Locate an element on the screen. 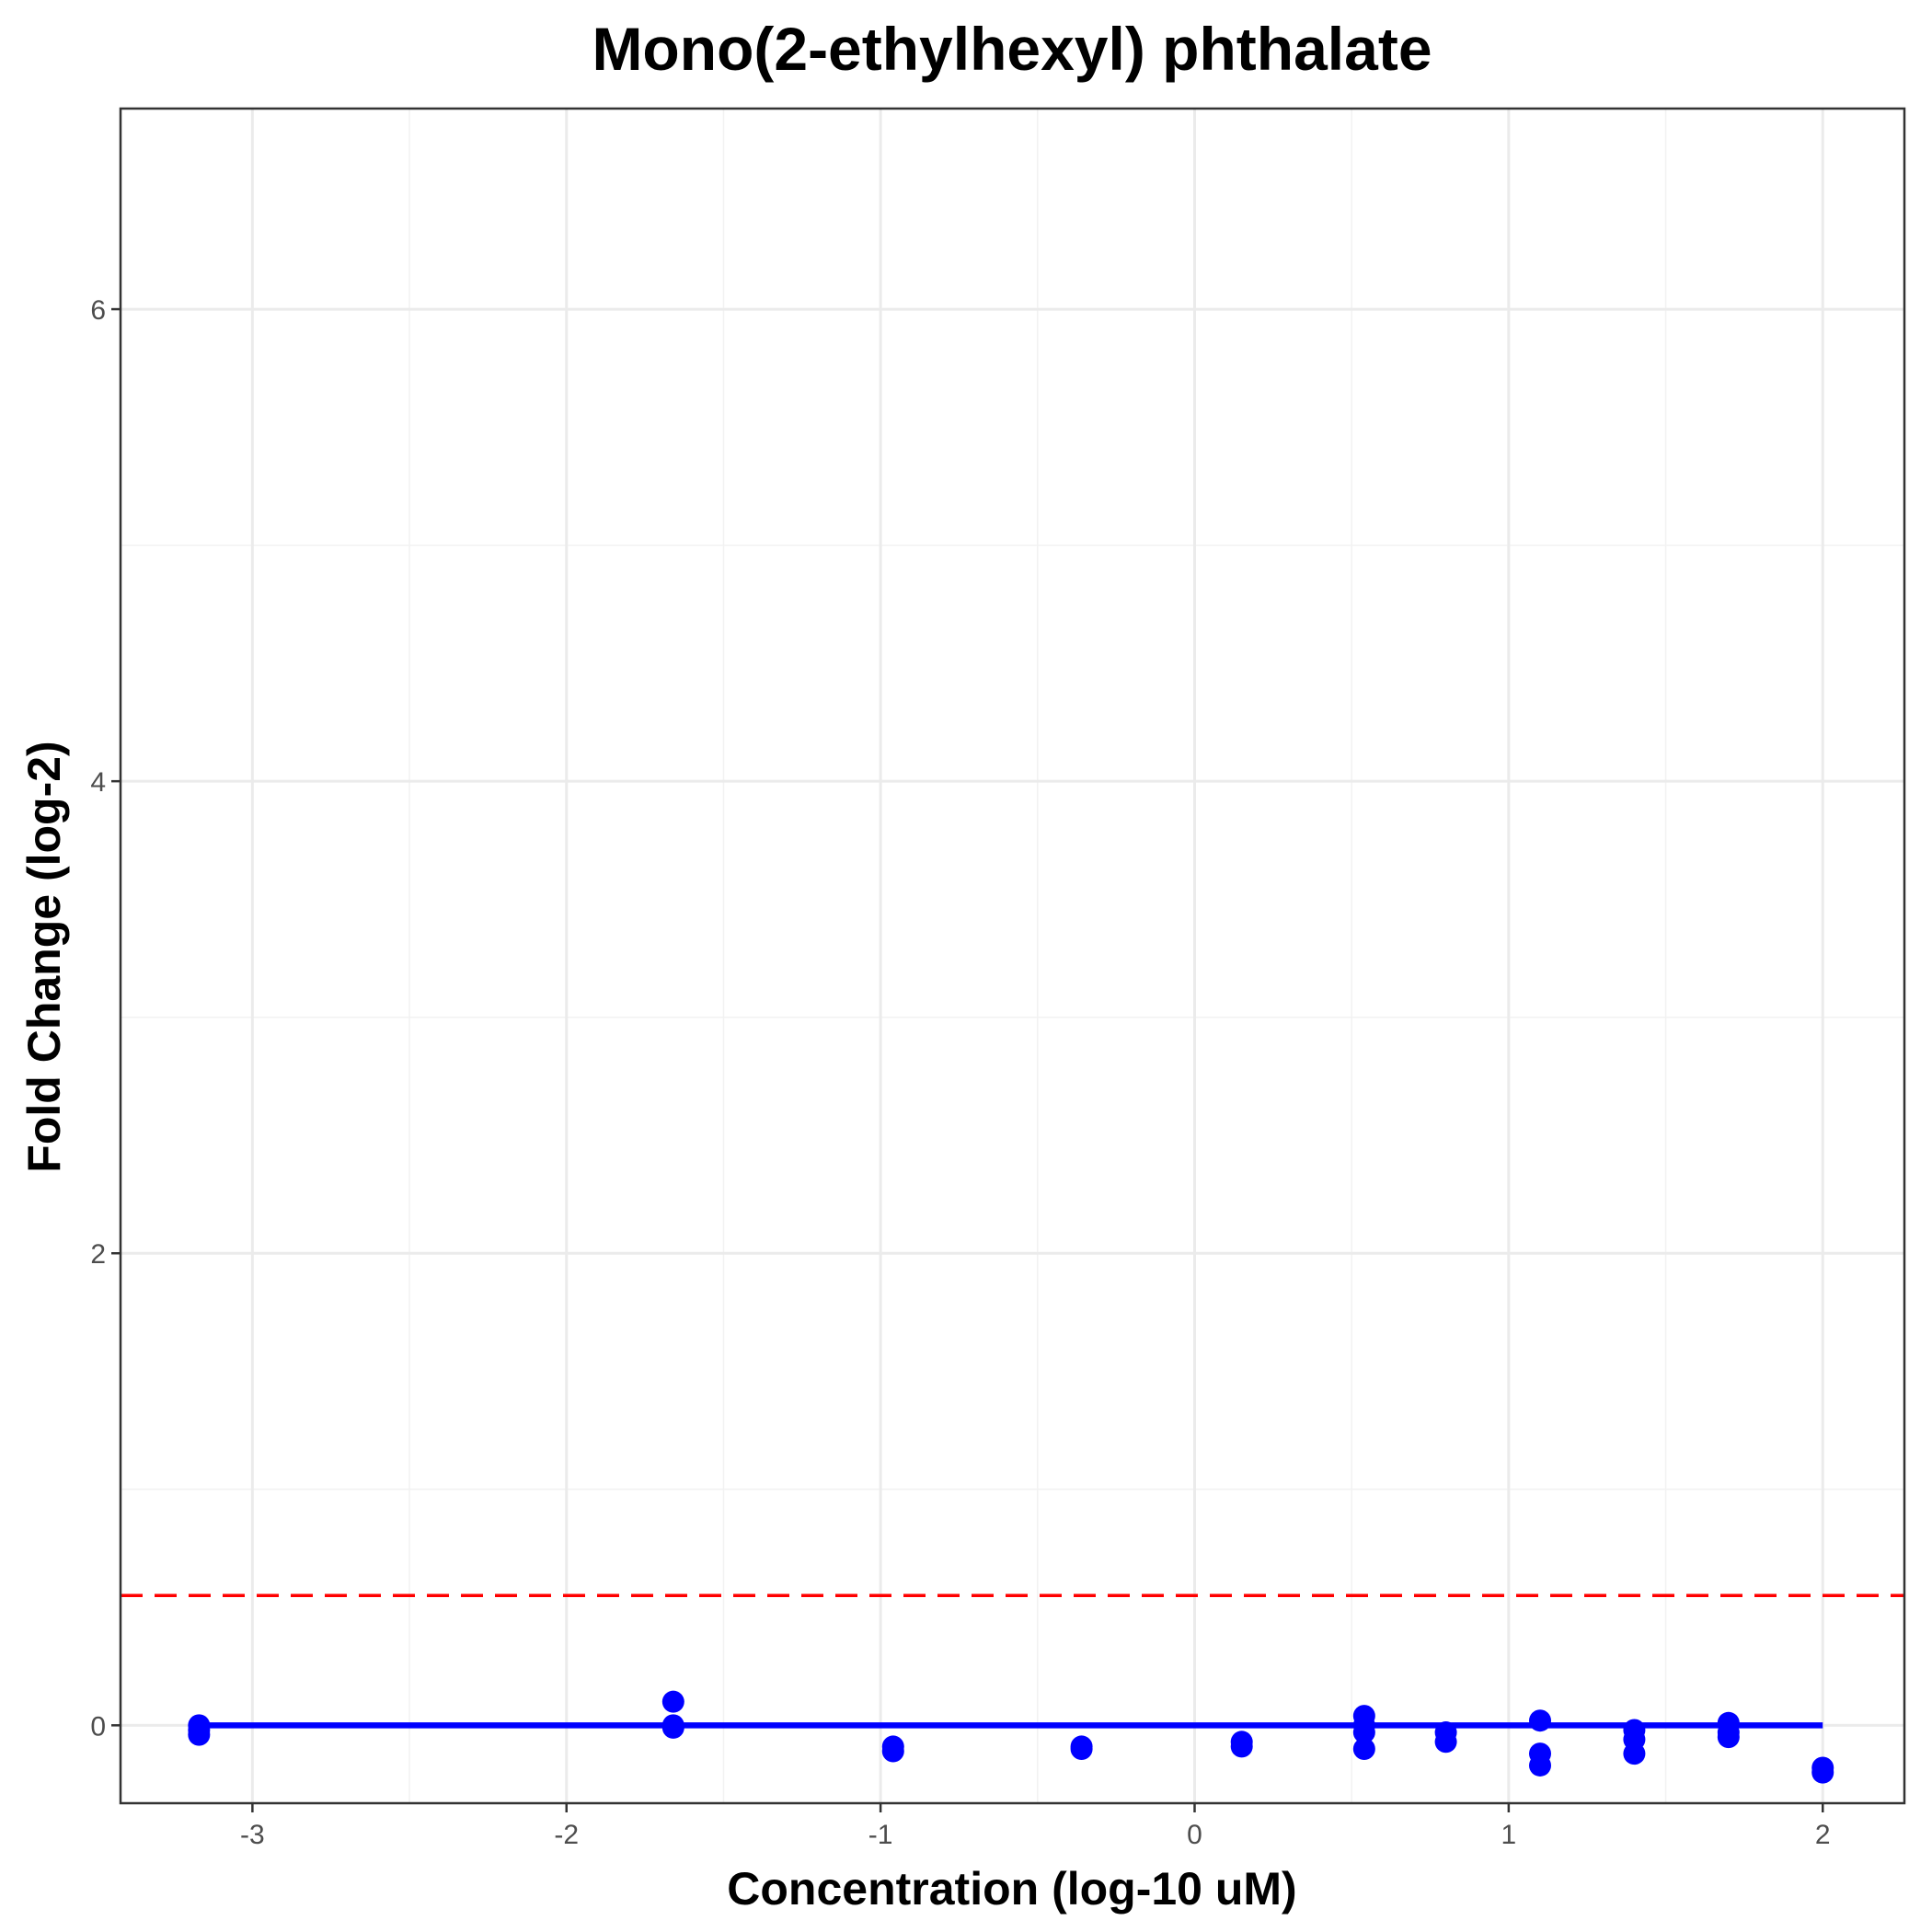  plot-series is located at coordinates (1012, 1688).